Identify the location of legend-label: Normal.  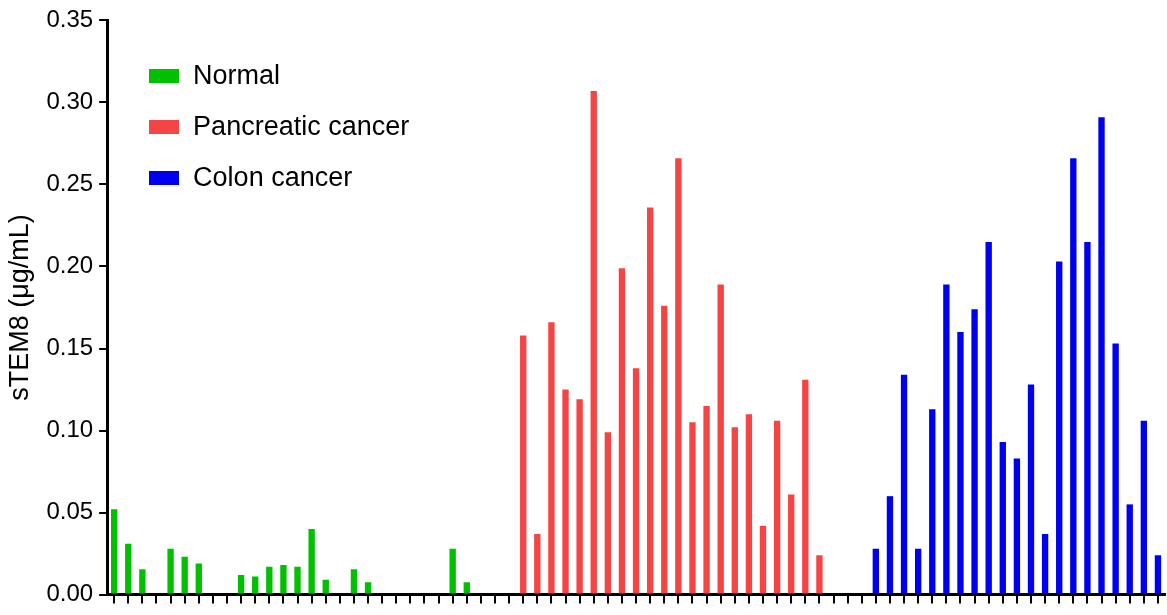
(237, 76).